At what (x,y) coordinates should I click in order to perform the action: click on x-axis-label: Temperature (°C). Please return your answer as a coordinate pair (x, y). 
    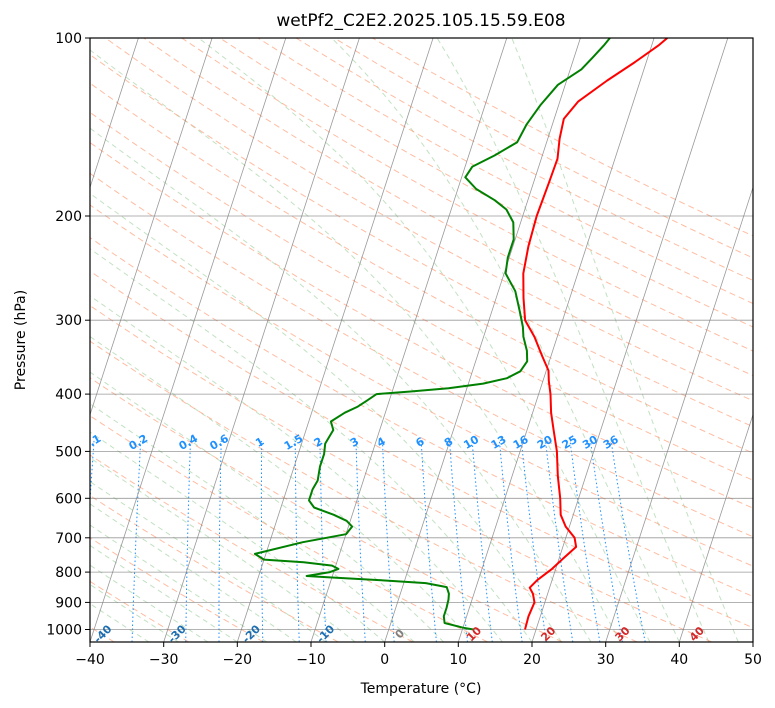
    Looking at the image, I should click on (421, 689).